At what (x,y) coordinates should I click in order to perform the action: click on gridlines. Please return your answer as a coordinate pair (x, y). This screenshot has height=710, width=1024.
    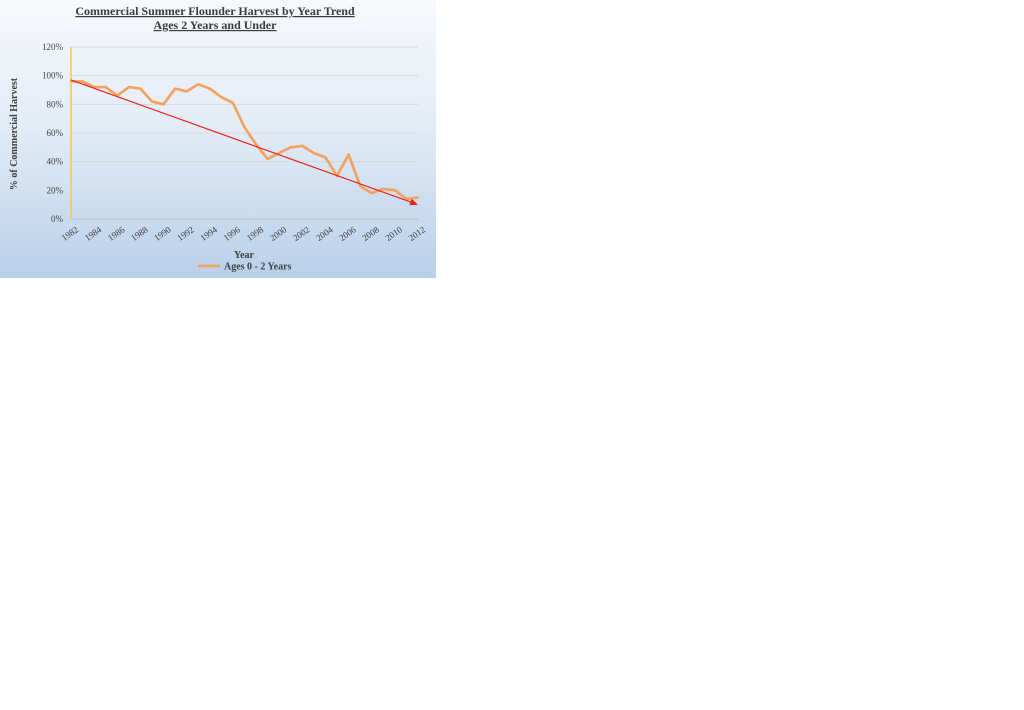
    Looking at the image, I should click on (244, 118).